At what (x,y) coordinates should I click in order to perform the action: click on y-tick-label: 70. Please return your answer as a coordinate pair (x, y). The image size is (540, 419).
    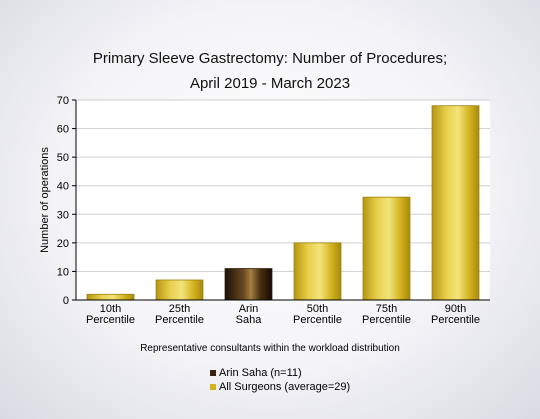
    Looking at the image, I should click on (63, 101).